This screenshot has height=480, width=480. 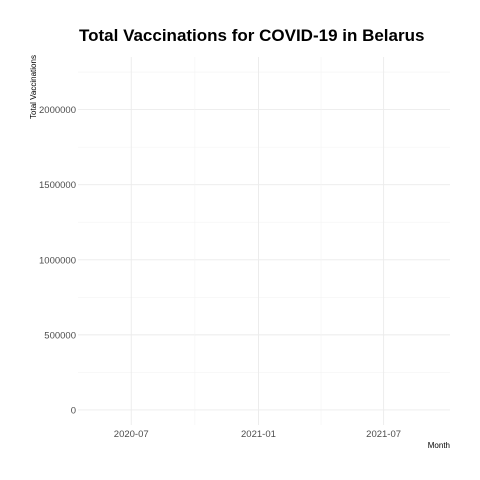 I want to click on y-tick-label: 500000, so click(x=60, y=335).